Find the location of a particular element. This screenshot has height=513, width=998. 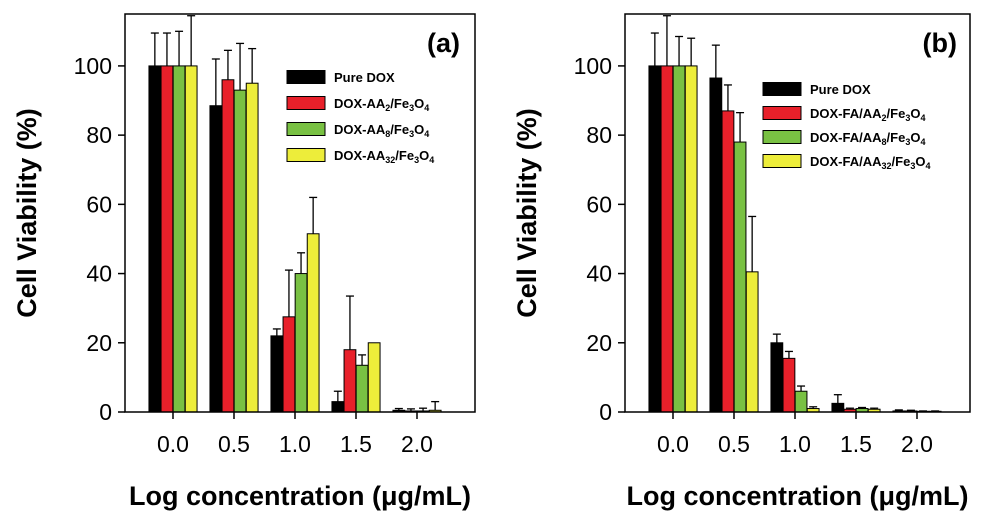

panel-label: (b) is located at coordinates (940, 43).